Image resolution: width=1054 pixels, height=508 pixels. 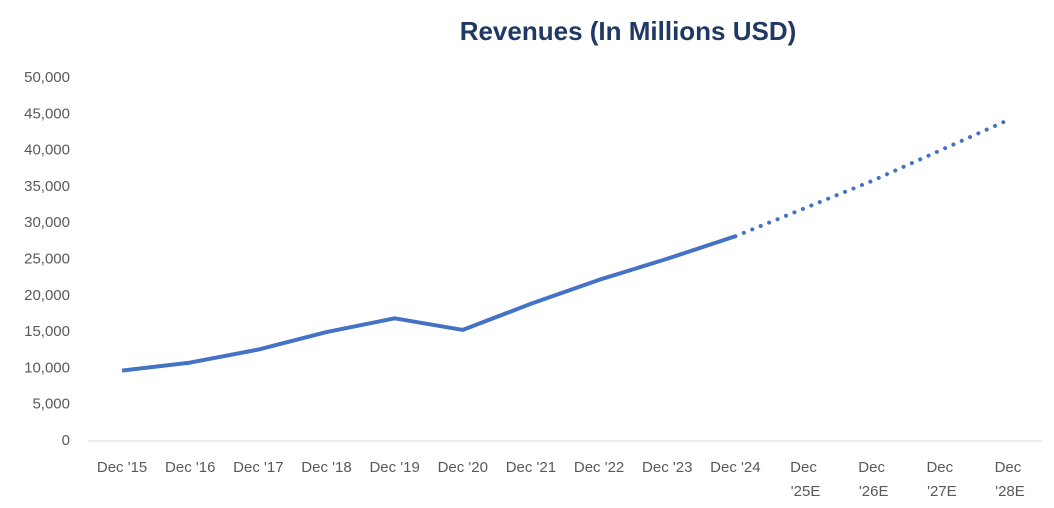 What do you see at coordinates (463, 467) in the screenshot?
I see `x-tick-label: Dec '20` at bounding box center [463, 467].